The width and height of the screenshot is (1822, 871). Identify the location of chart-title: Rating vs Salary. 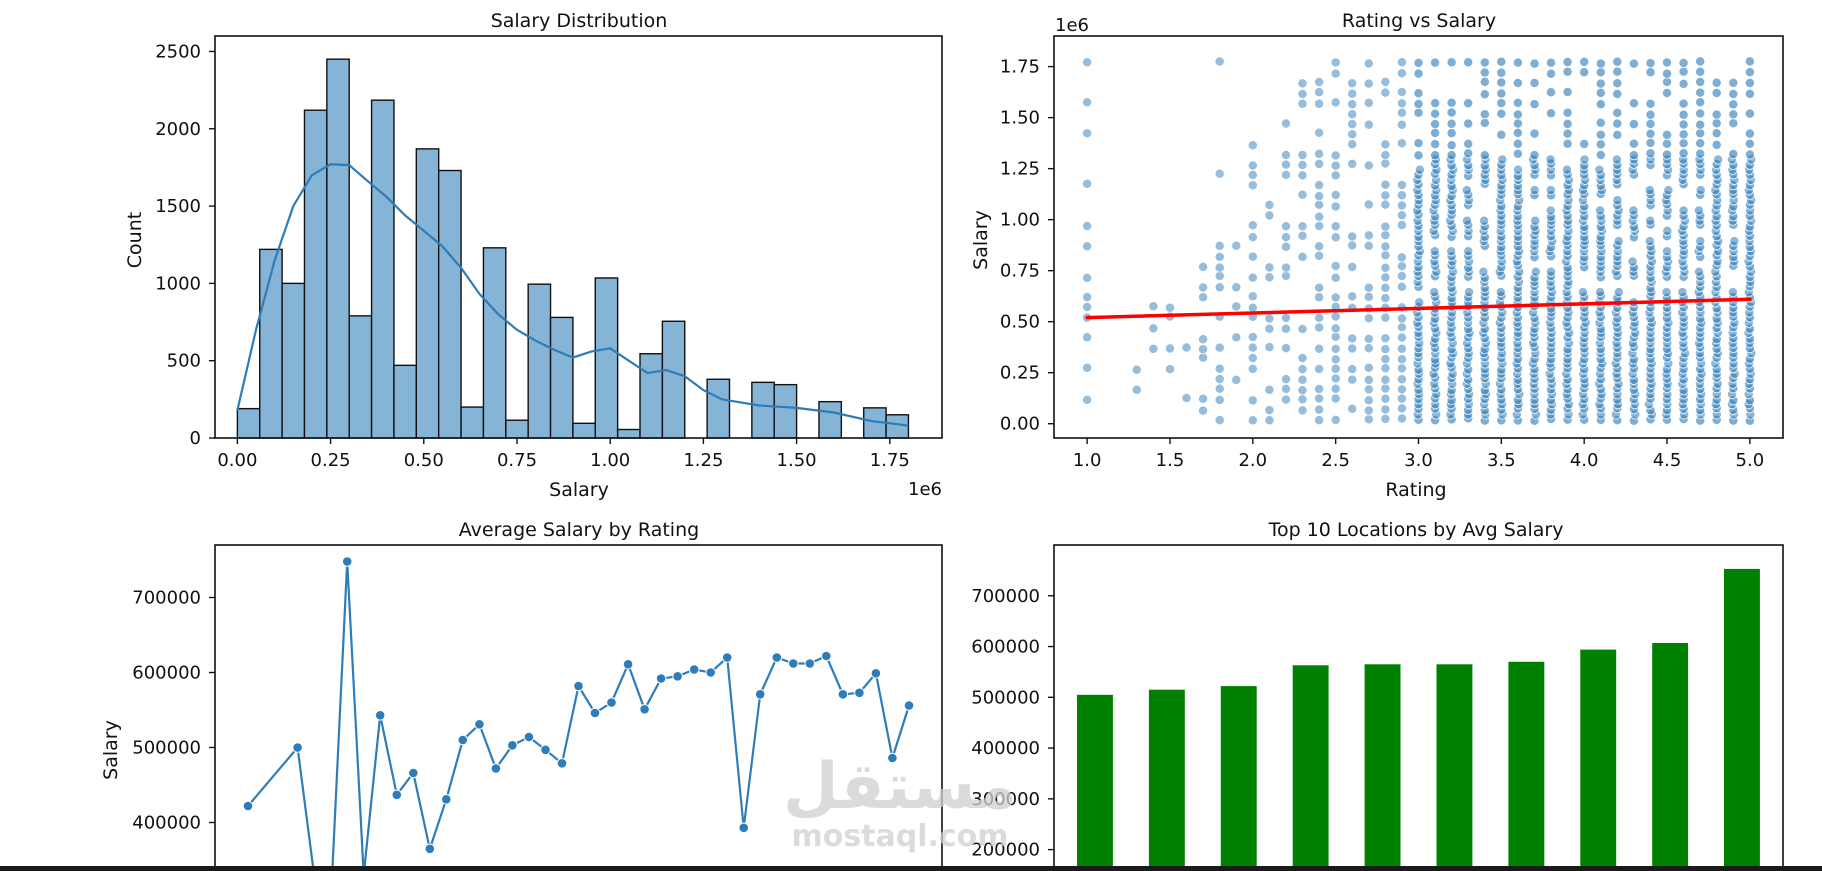
(1419, 21).